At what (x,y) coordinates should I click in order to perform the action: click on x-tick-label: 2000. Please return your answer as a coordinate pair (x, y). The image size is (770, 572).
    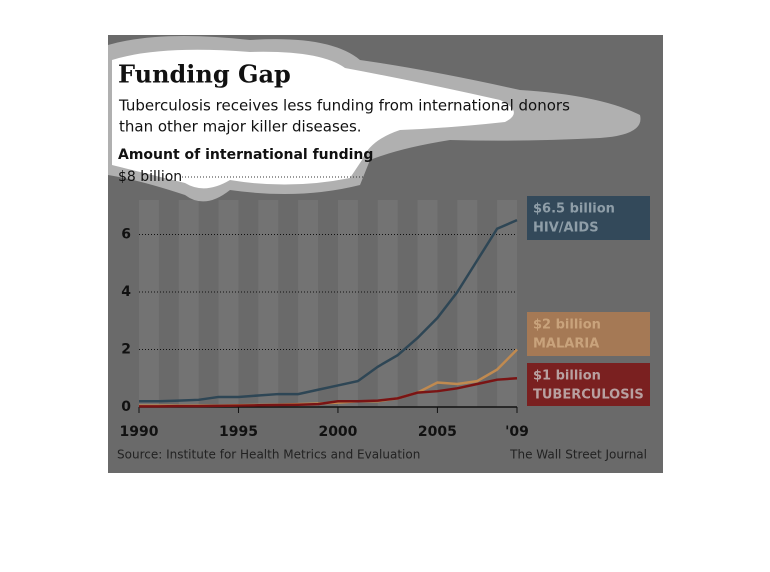
    Looking at the image, I should click on (337, 432).